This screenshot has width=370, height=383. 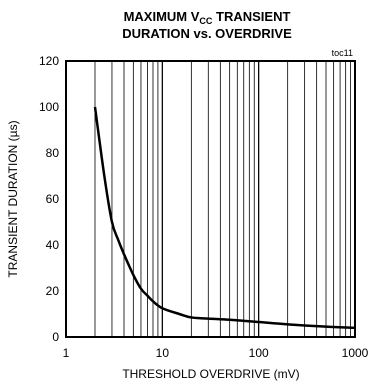 I want to click on x-tick-label: 1, so click(x=66, y=353).